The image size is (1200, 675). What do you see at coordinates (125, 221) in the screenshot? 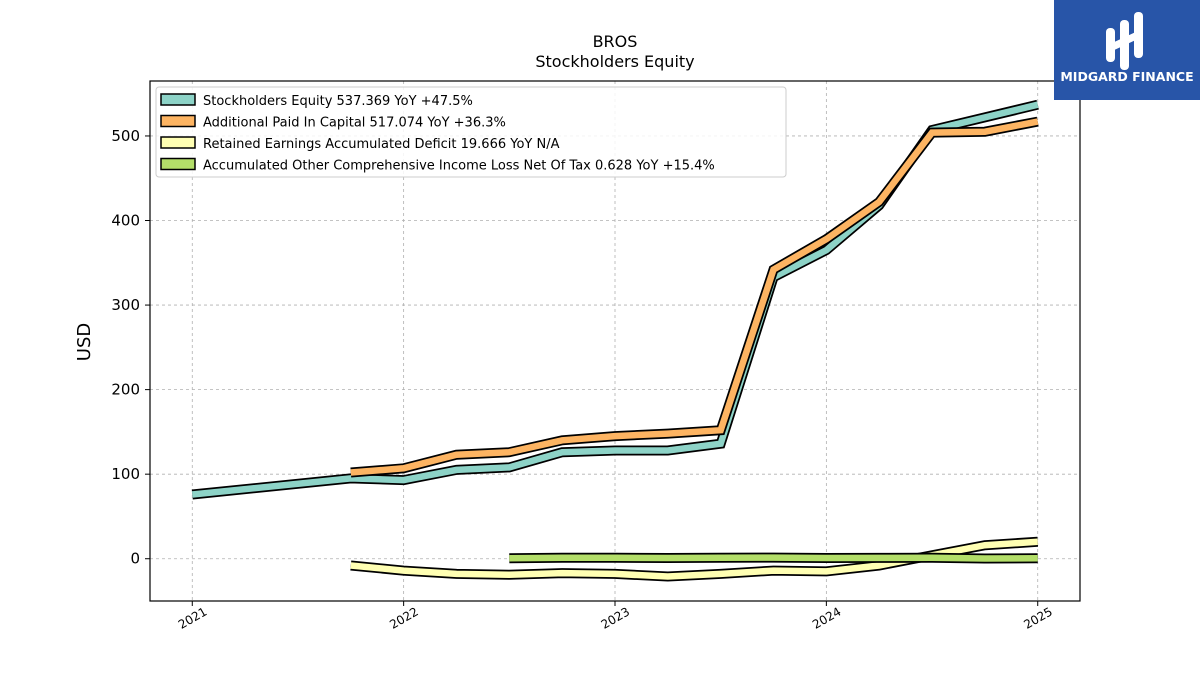
I see `y-tick-label: 400` at bounding box center [125, 221].